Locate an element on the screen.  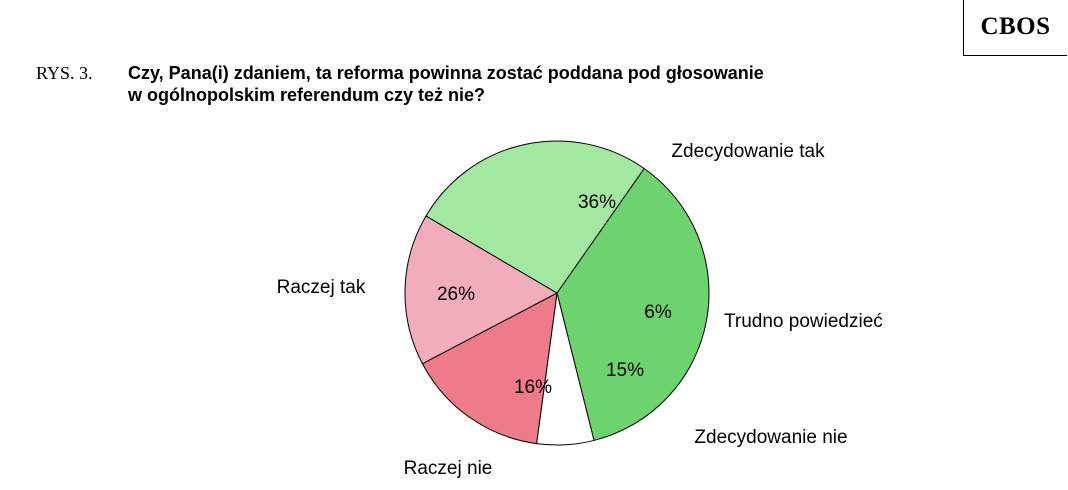
slice-value-label-raczej-tak: 26% is located at coordinates (456, 294).